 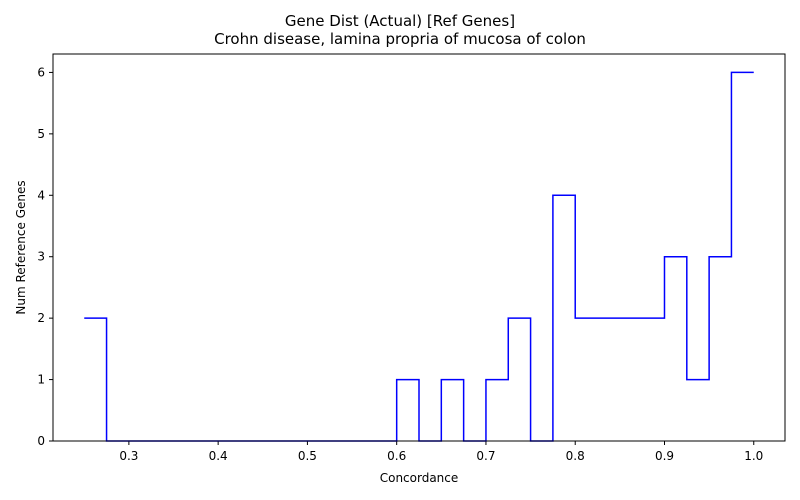 What do you see at coordinates (41, 72) in the screenshot?
I see `y-tick-label: 6` at bounding box center [41, 72].